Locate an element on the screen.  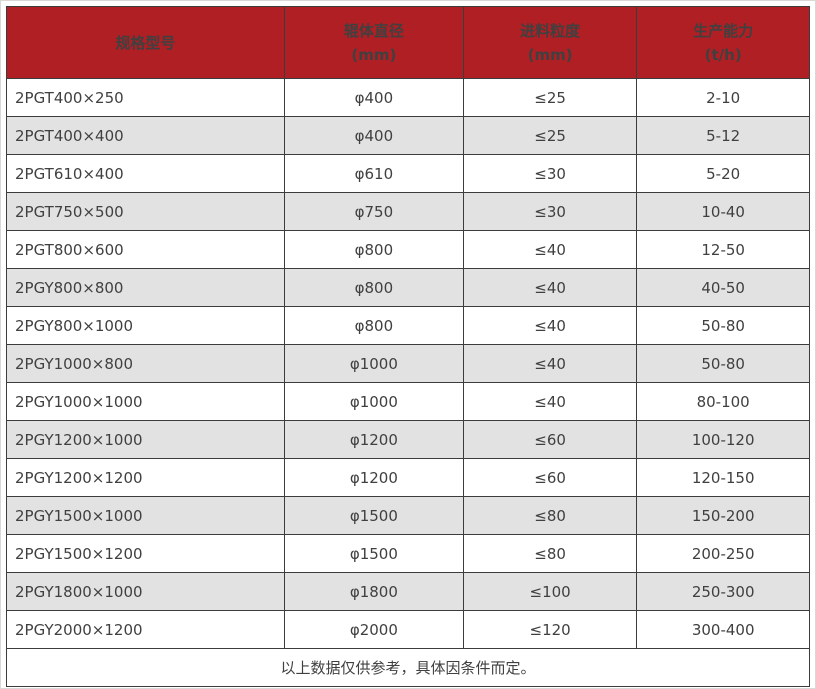
cell-model: 2PGY1500×1200 is located at coordinates (145, 553).